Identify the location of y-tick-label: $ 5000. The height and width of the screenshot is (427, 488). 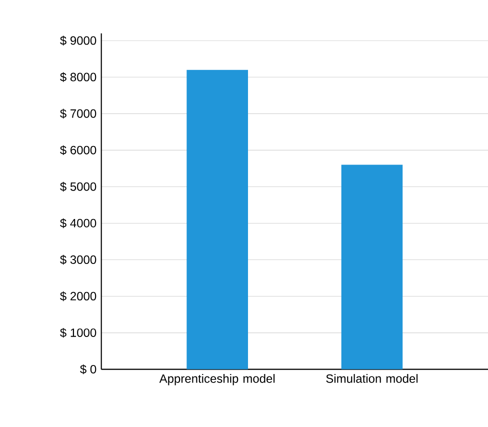
(78, 187).